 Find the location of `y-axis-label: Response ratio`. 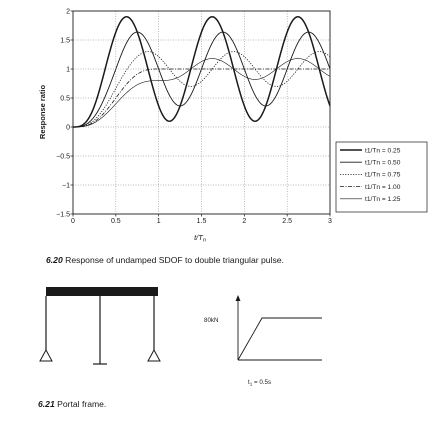

y-axis-label: Response ratio is located at coordinates (42, 111).